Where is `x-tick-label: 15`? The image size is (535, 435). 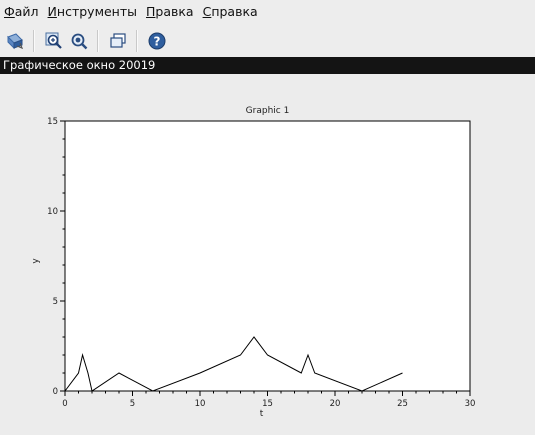
x-tick-label: 15 is located at coordinates (267, 404).